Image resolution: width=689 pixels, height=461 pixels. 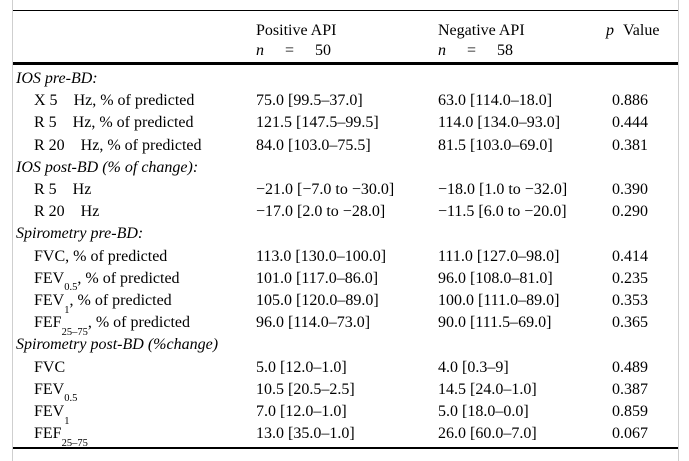 I want to click on row-label: FVC, so click(x=134, y=368).